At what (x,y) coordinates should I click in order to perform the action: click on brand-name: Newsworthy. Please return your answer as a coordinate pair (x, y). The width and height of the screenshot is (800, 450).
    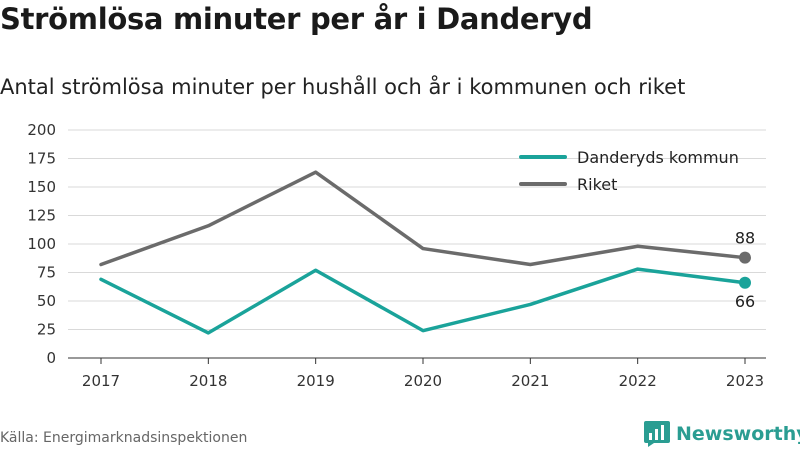
    Looking at the image, I should click on (738, 434).